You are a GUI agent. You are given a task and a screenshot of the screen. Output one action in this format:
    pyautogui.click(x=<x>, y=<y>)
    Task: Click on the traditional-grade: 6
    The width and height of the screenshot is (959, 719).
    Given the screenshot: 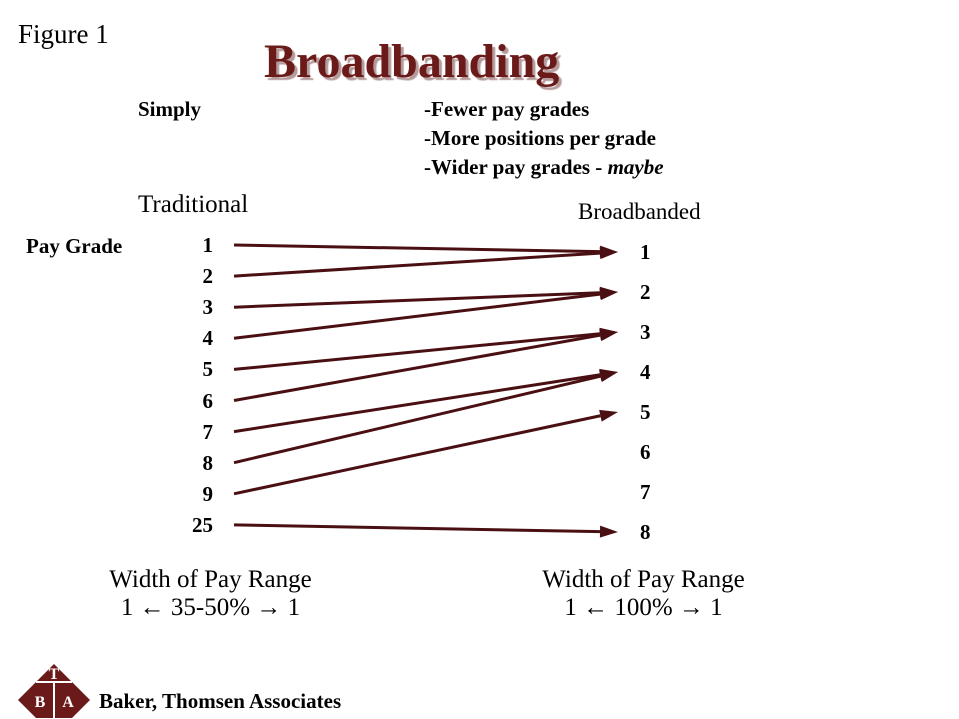 What is the action you would take?
    pyautogui.click(x=208, y=400)
    